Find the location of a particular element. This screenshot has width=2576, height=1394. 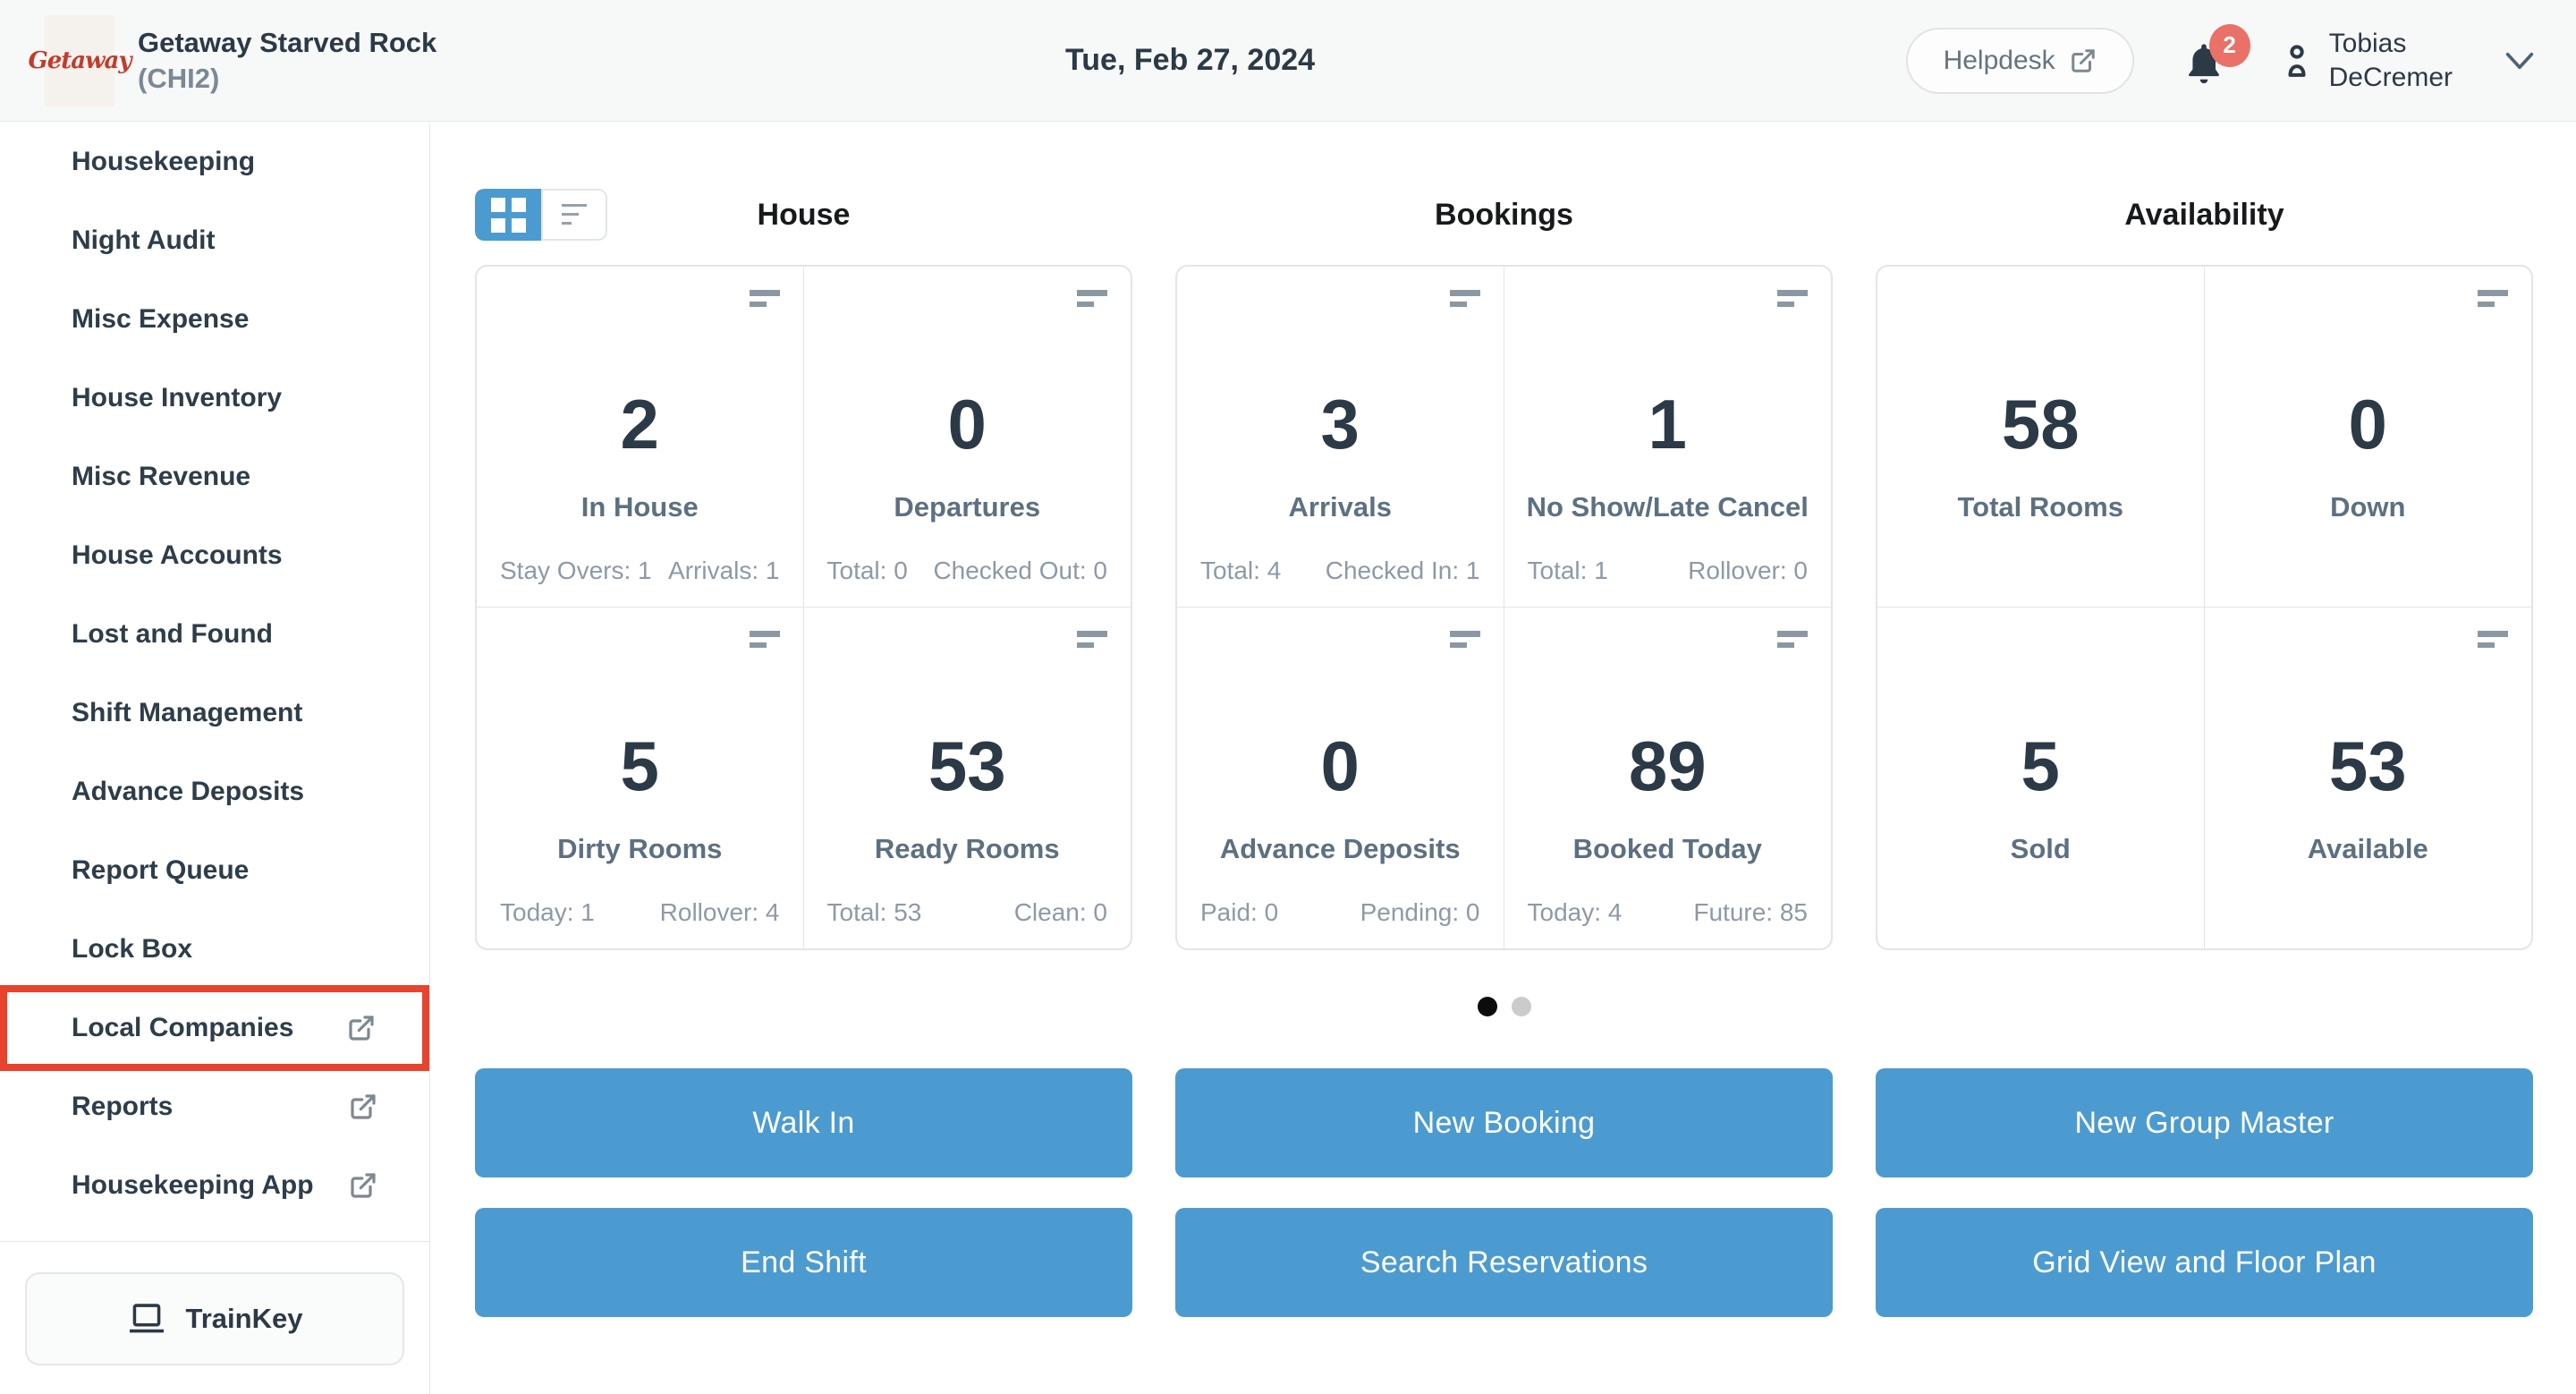

sidebar-item-label: Report Queue is located at coordinates (161, 870).